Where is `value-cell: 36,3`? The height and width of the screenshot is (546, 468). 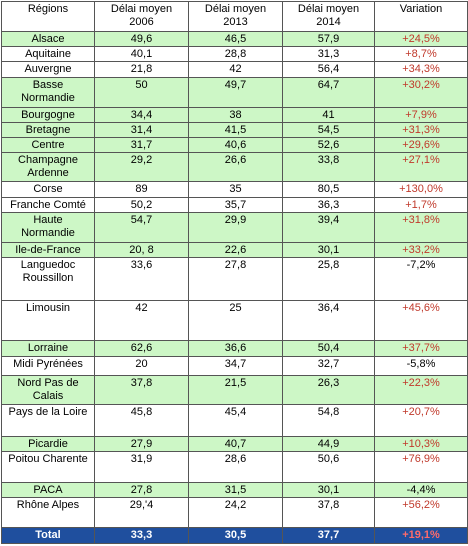 value-cell: 36,3 is located at coordinates (328, 205).